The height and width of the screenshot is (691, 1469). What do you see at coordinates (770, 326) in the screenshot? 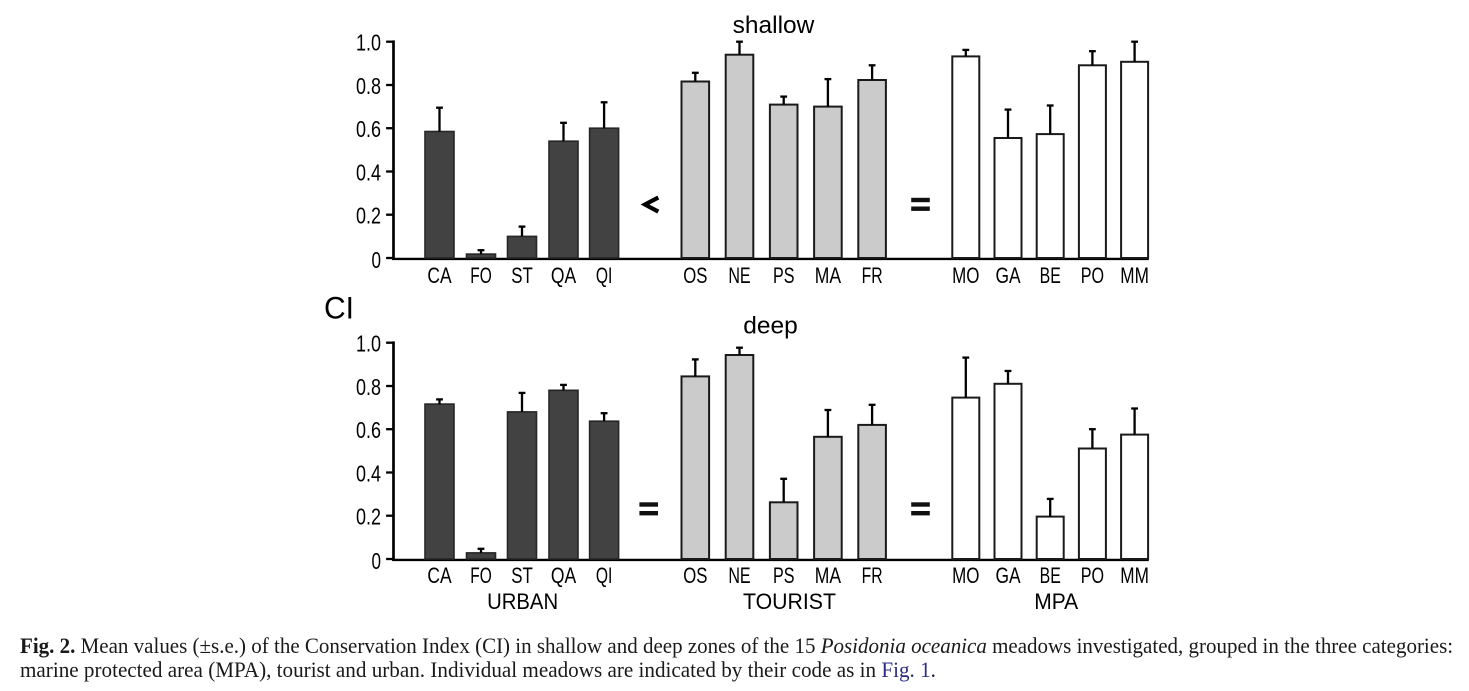
I see `svg-text: deep` at bounding box center [770, 326].